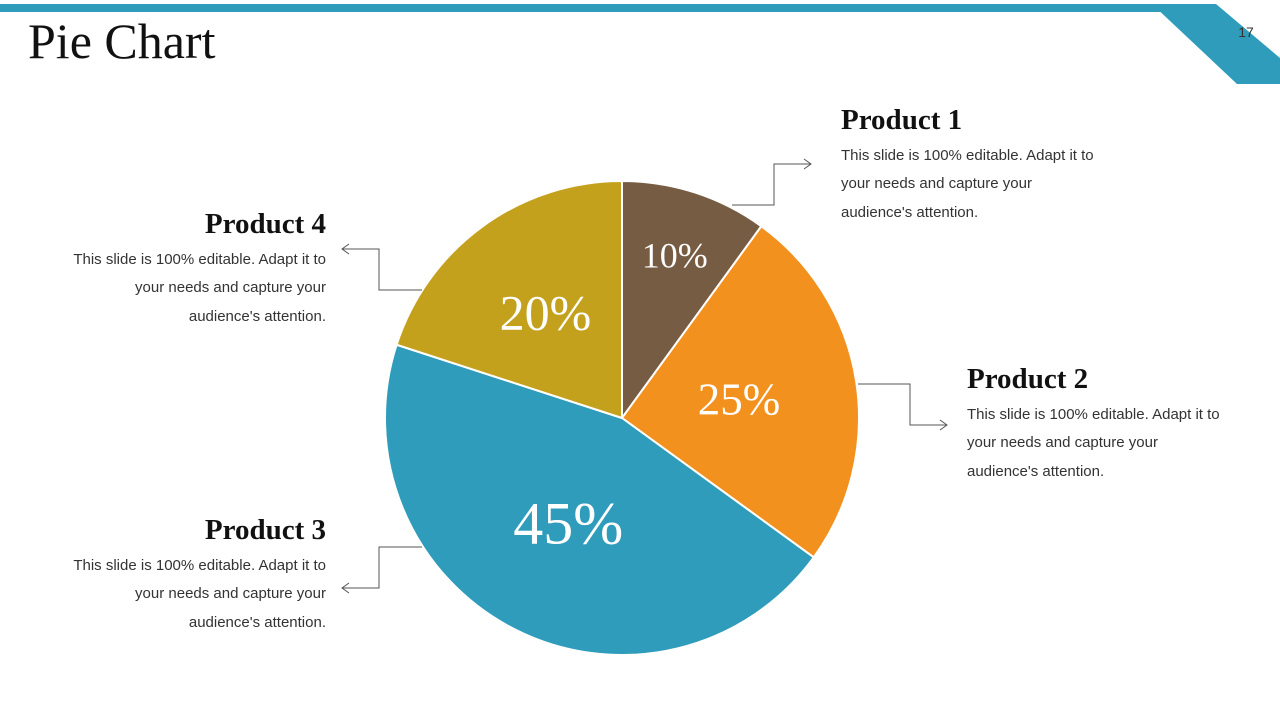 The image size is (1280, 720). I want to click on pie-label-product-2: 25%, so click(739, 400).